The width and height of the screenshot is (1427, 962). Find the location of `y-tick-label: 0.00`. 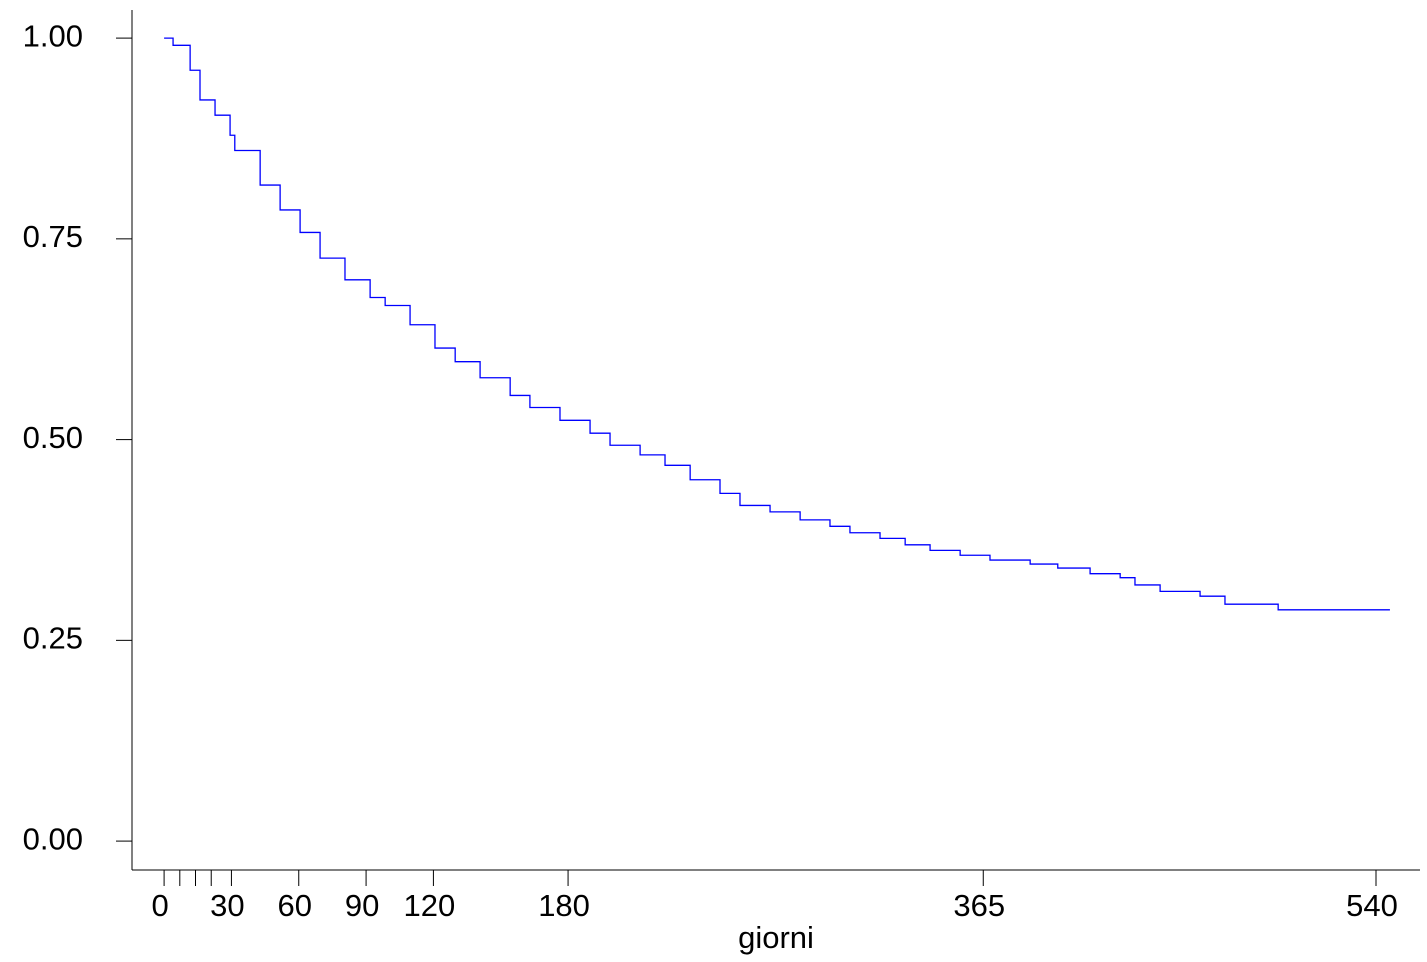

y-tick-label: 0.00 is located at coordinates (53, 838).